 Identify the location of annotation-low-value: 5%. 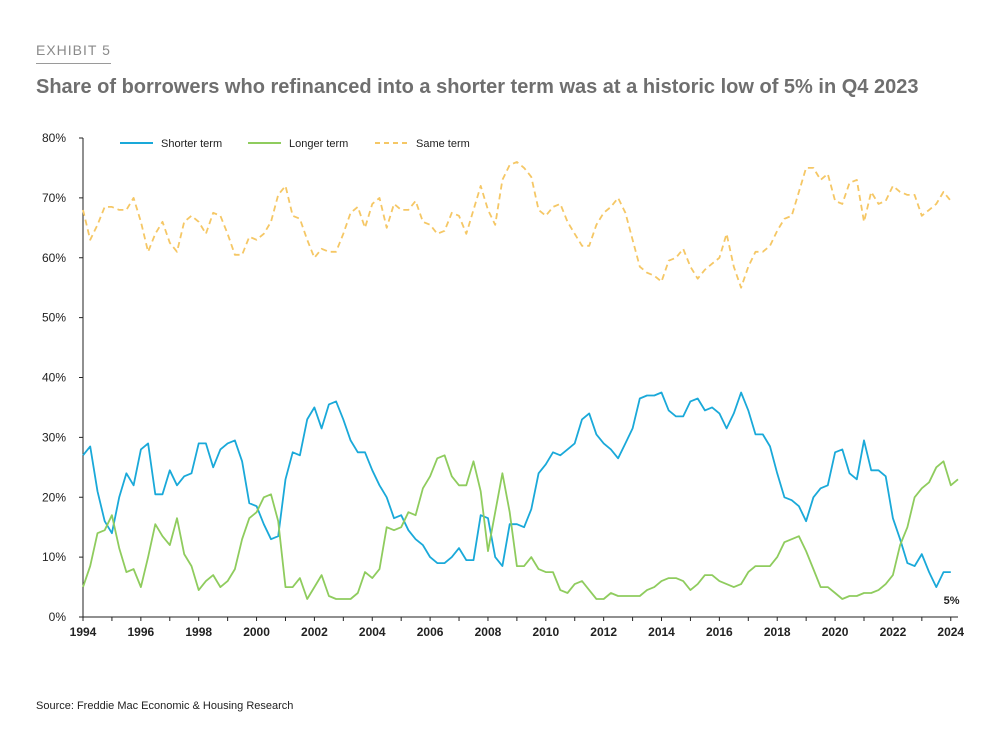
(952, 601).